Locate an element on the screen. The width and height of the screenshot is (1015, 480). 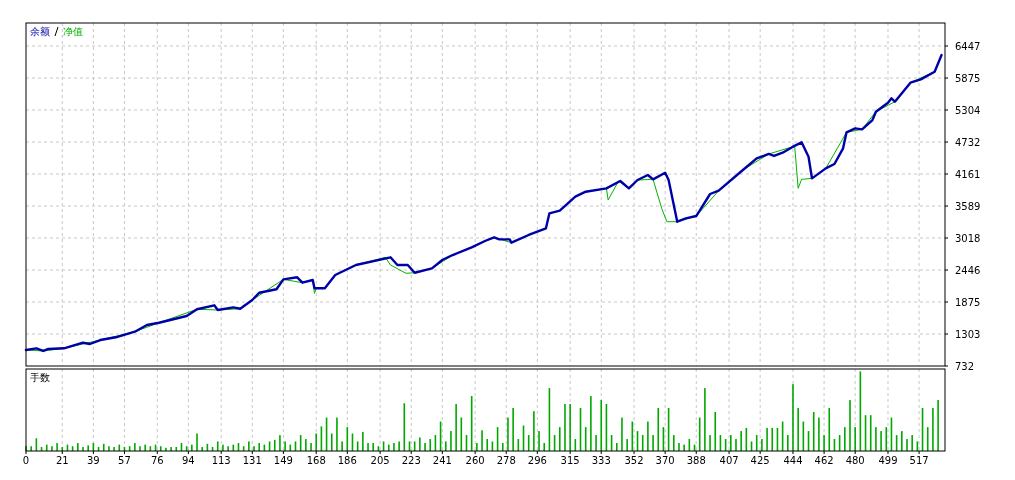
x-tick-label: 278 is located at coordinates (506, 460).